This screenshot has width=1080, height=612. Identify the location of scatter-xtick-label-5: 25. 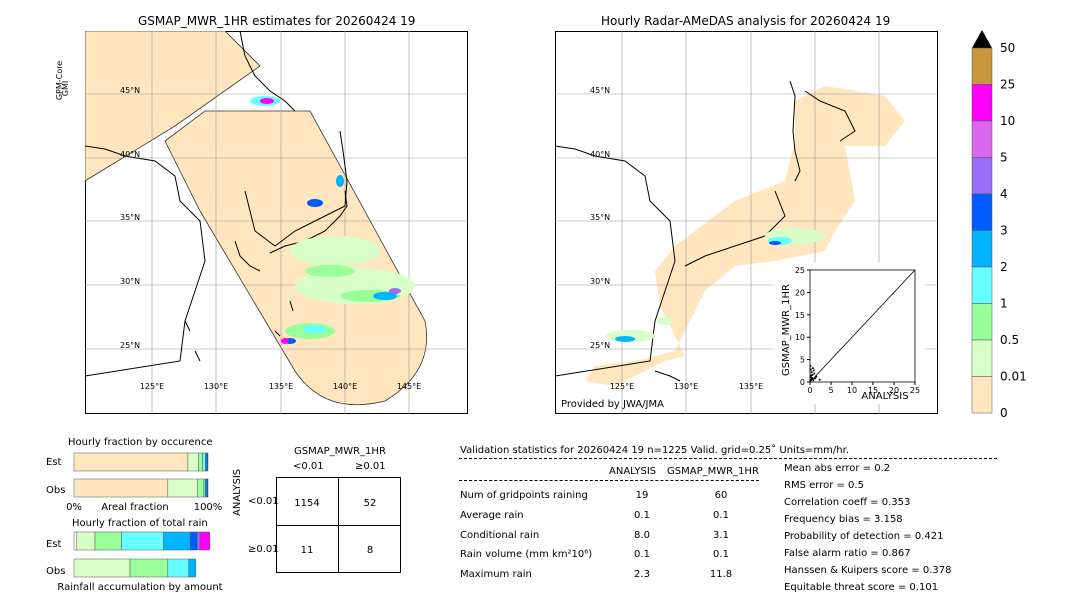
(915, 390).